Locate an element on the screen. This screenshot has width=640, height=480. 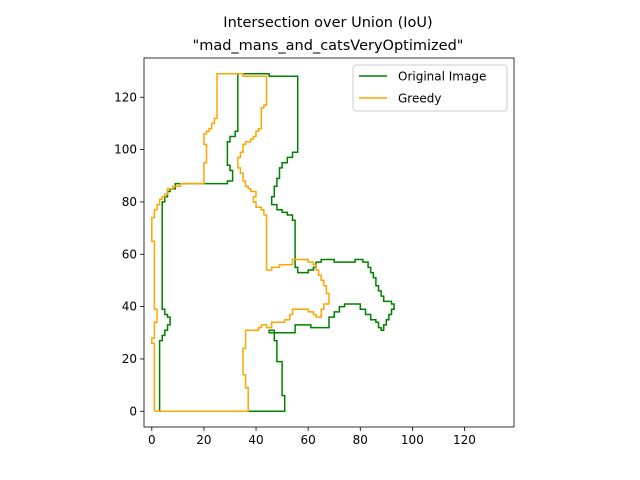
legend-frame is located at coordinates (430, 88).